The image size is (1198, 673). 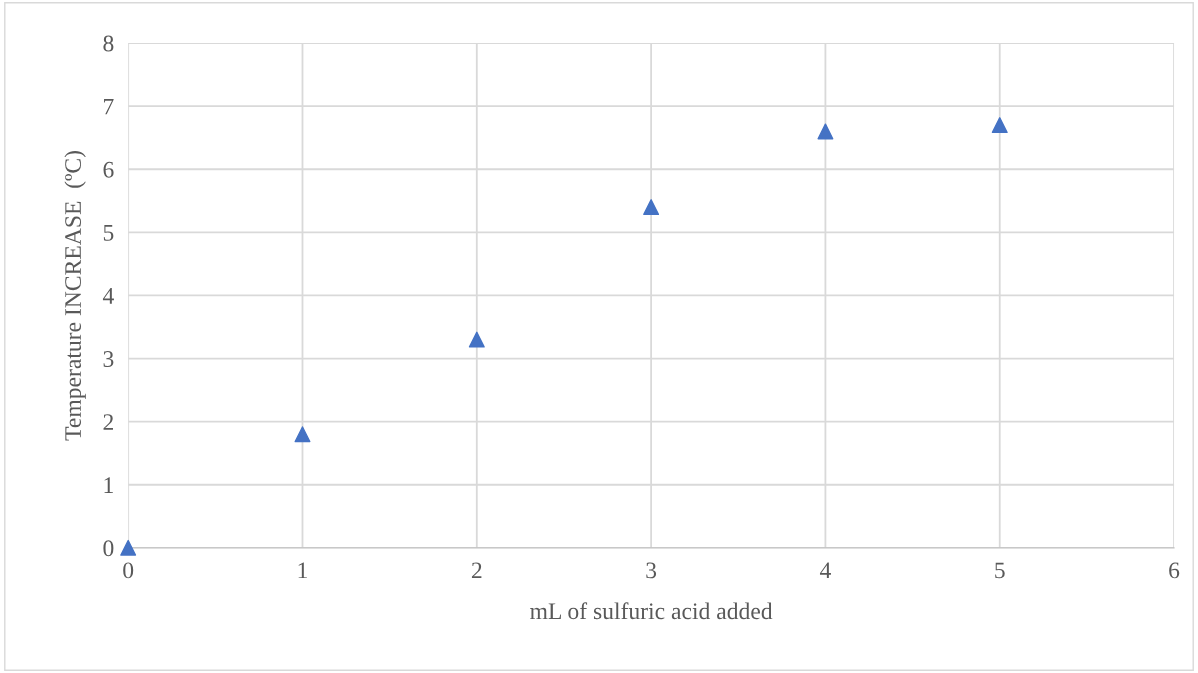 I want to click on y-tick-label: 4, so click(x=108, y=296).